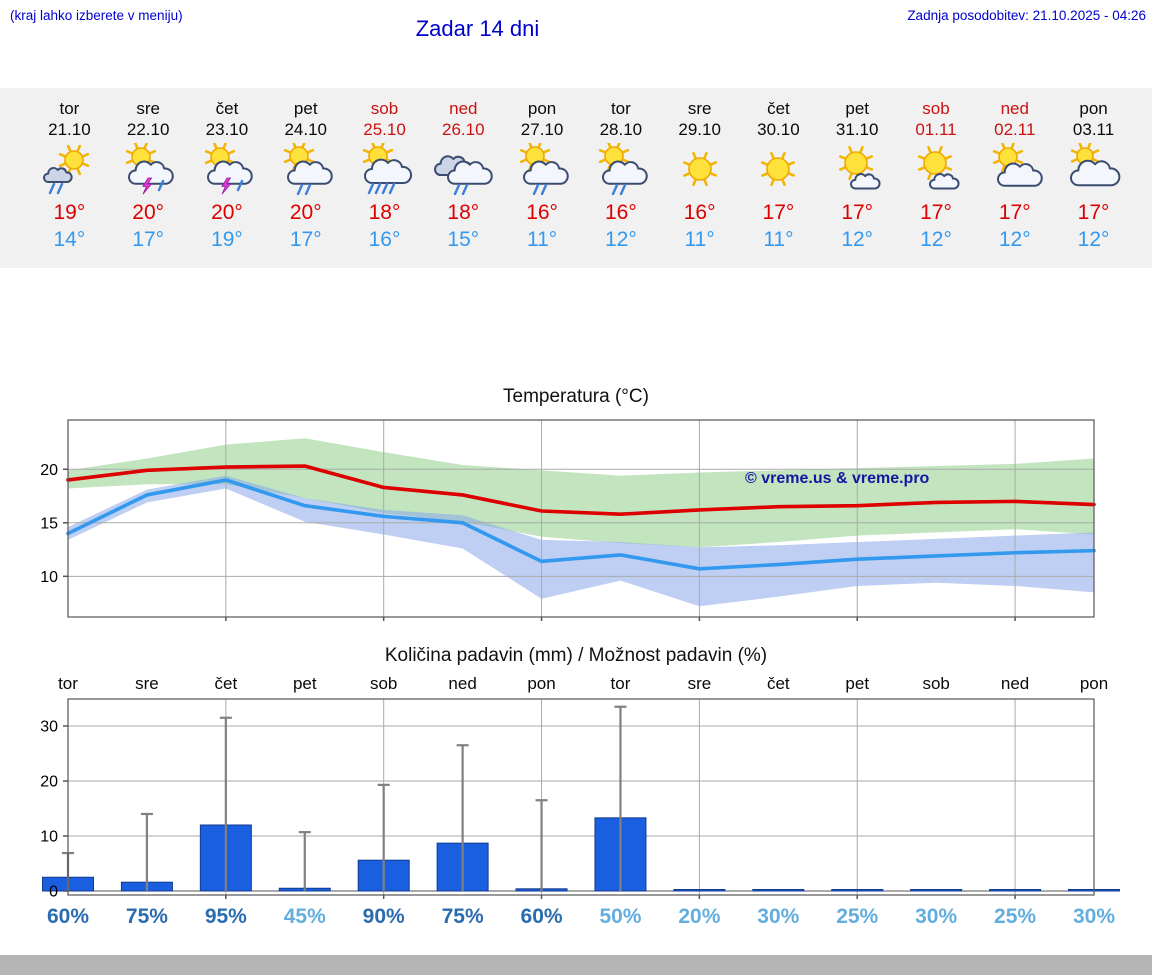 The height and width of the screenshot is (975, 1152). I want to click on forecast-day-3: čet 23.10 20° 19°, so click(227, 183).